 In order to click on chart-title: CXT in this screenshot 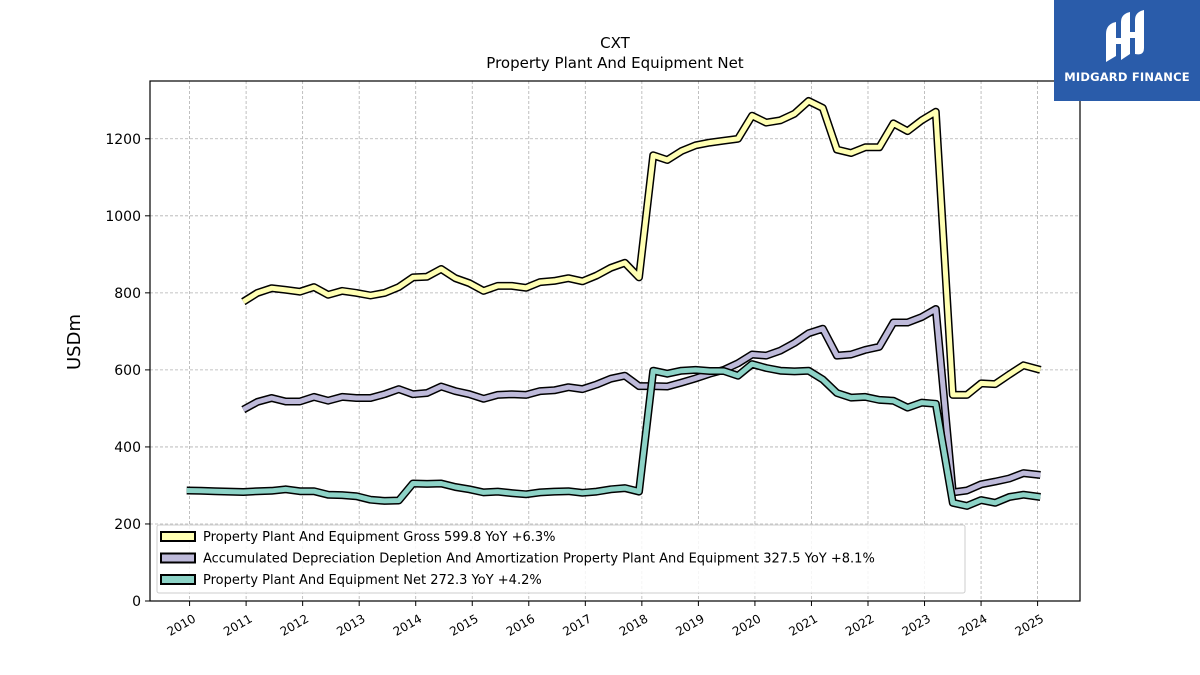, I will do `click(615, 43)`.